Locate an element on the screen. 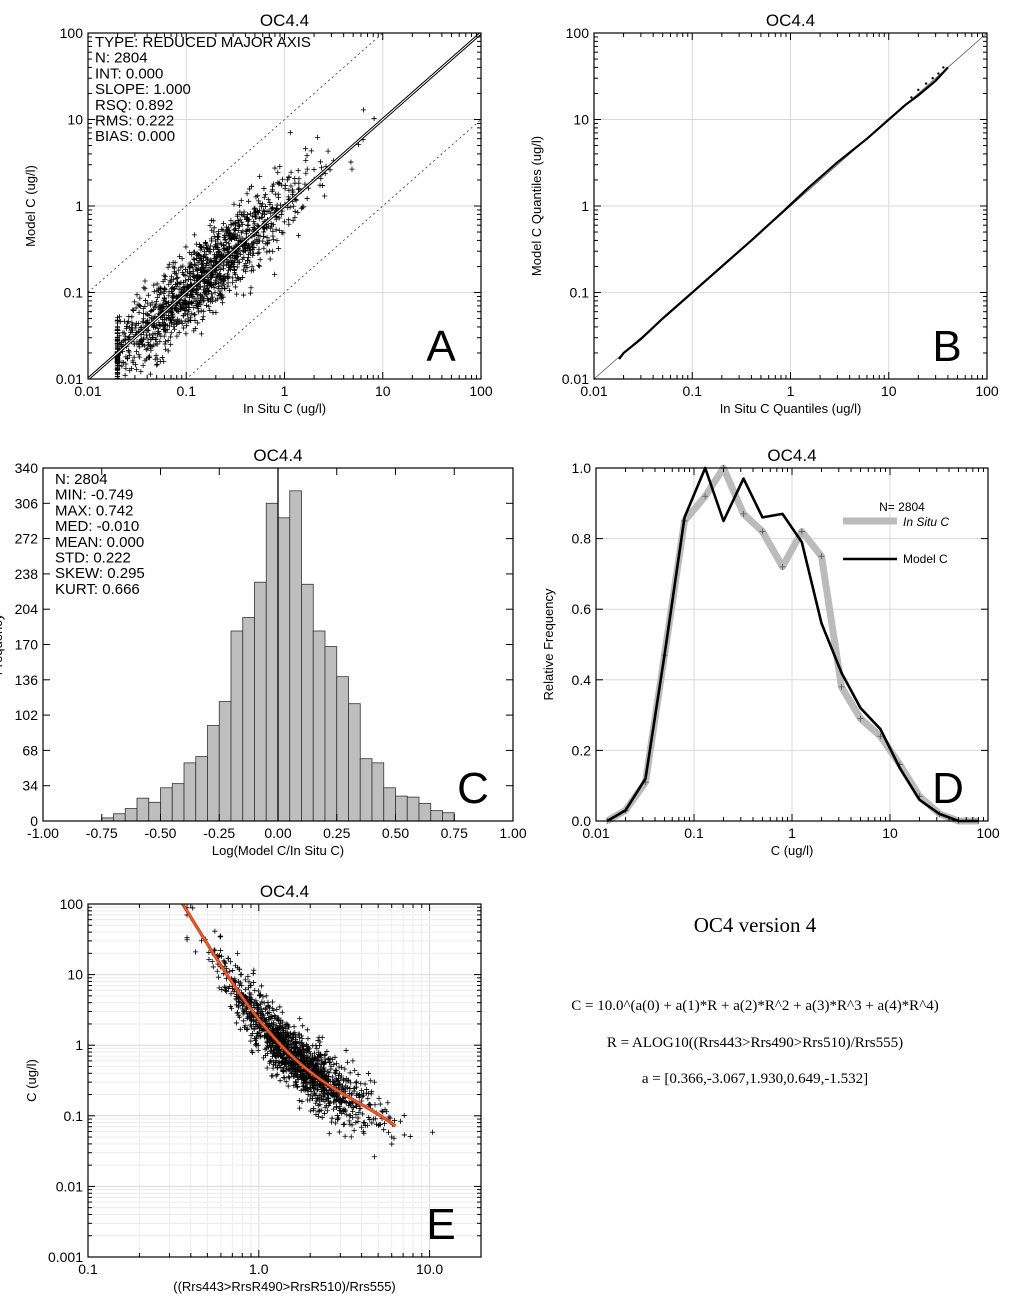 The width and height of the screenshot is (1015, 1316). quantile-point is located at coordinates (943, 67).